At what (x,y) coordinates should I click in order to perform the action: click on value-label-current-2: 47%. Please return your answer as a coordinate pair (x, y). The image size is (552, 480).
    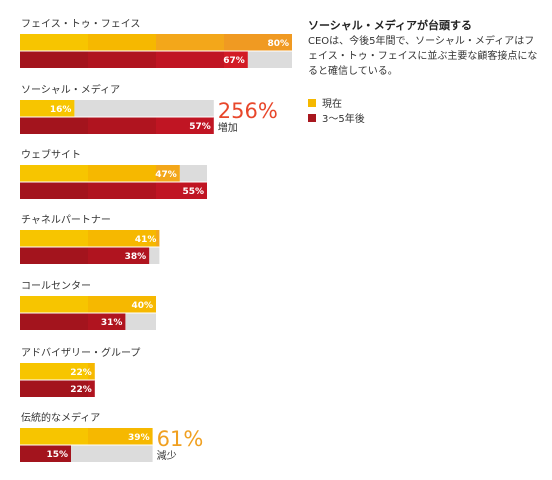
    Looking at the image, I should click on (166, 175).